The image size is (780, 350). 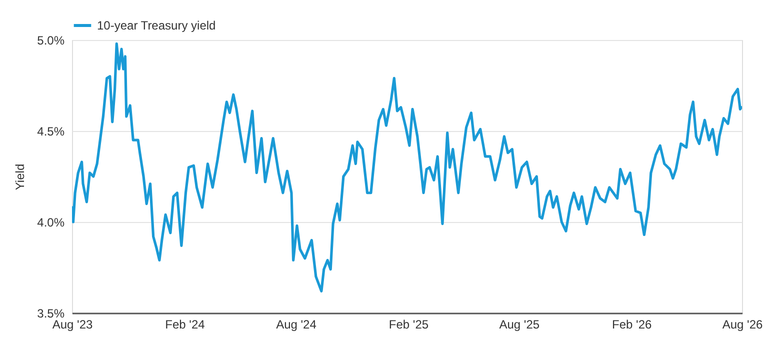 I want to click on legend-label: 10-year Treasury yield, so click(x=156, y=25).